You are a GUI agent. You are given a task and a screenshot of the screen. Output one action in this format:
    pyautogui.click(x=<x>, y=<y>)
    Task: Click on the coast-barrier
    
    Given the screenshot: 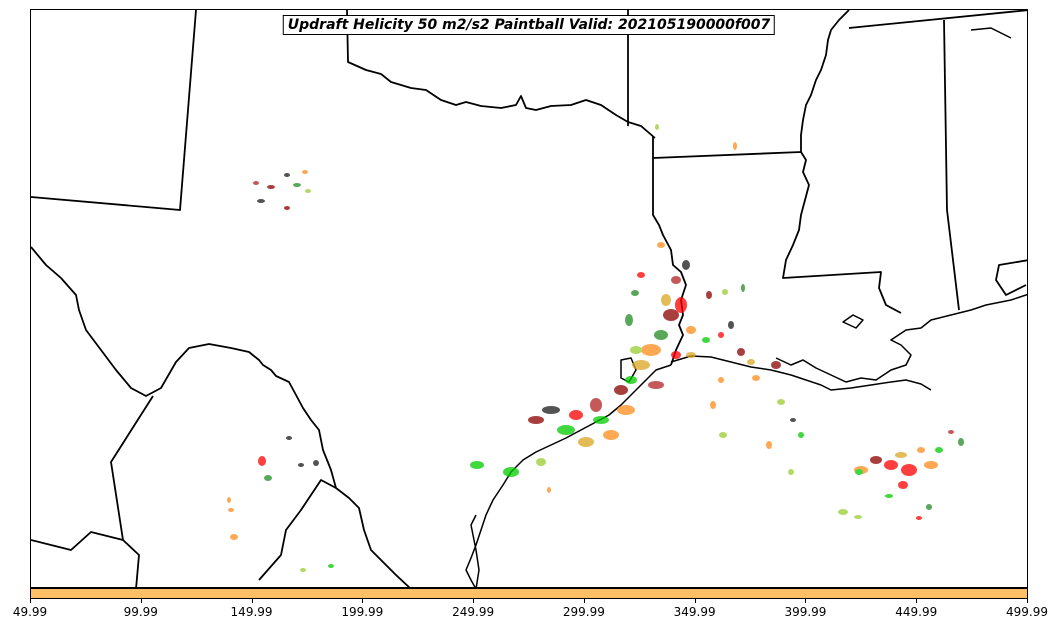 What is the action you would take?
    pyautogui.click(x=801, y=373)
    